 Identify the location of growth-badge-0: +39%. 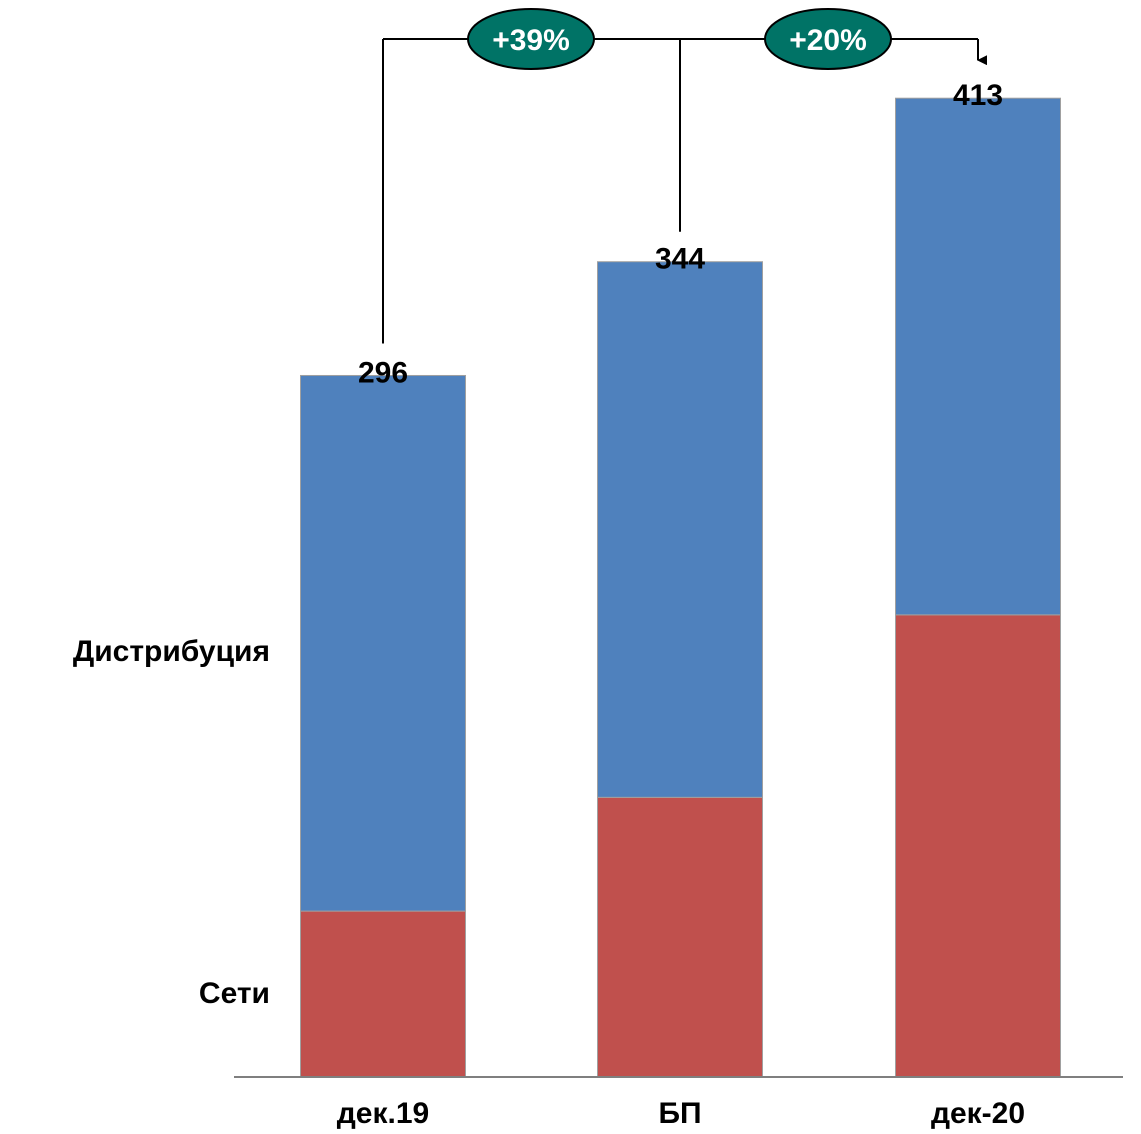
(531, 39).